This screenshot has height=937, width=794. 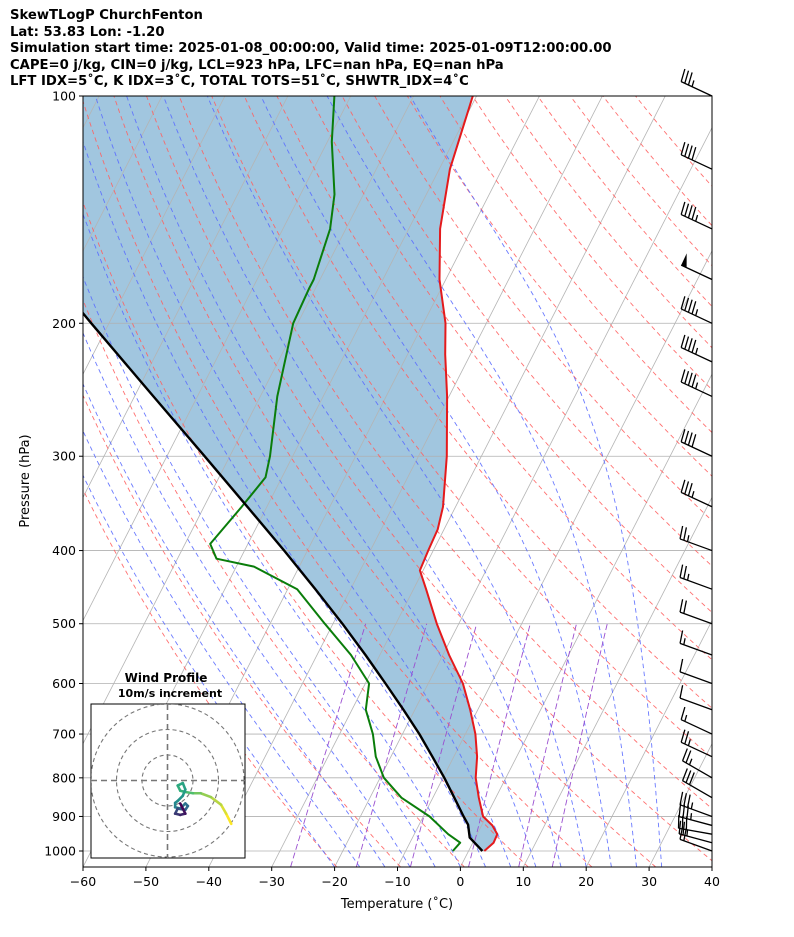 I want to click on hodograph-inset: Wind Profile 10m/s increment, so click(x=168, y=765).